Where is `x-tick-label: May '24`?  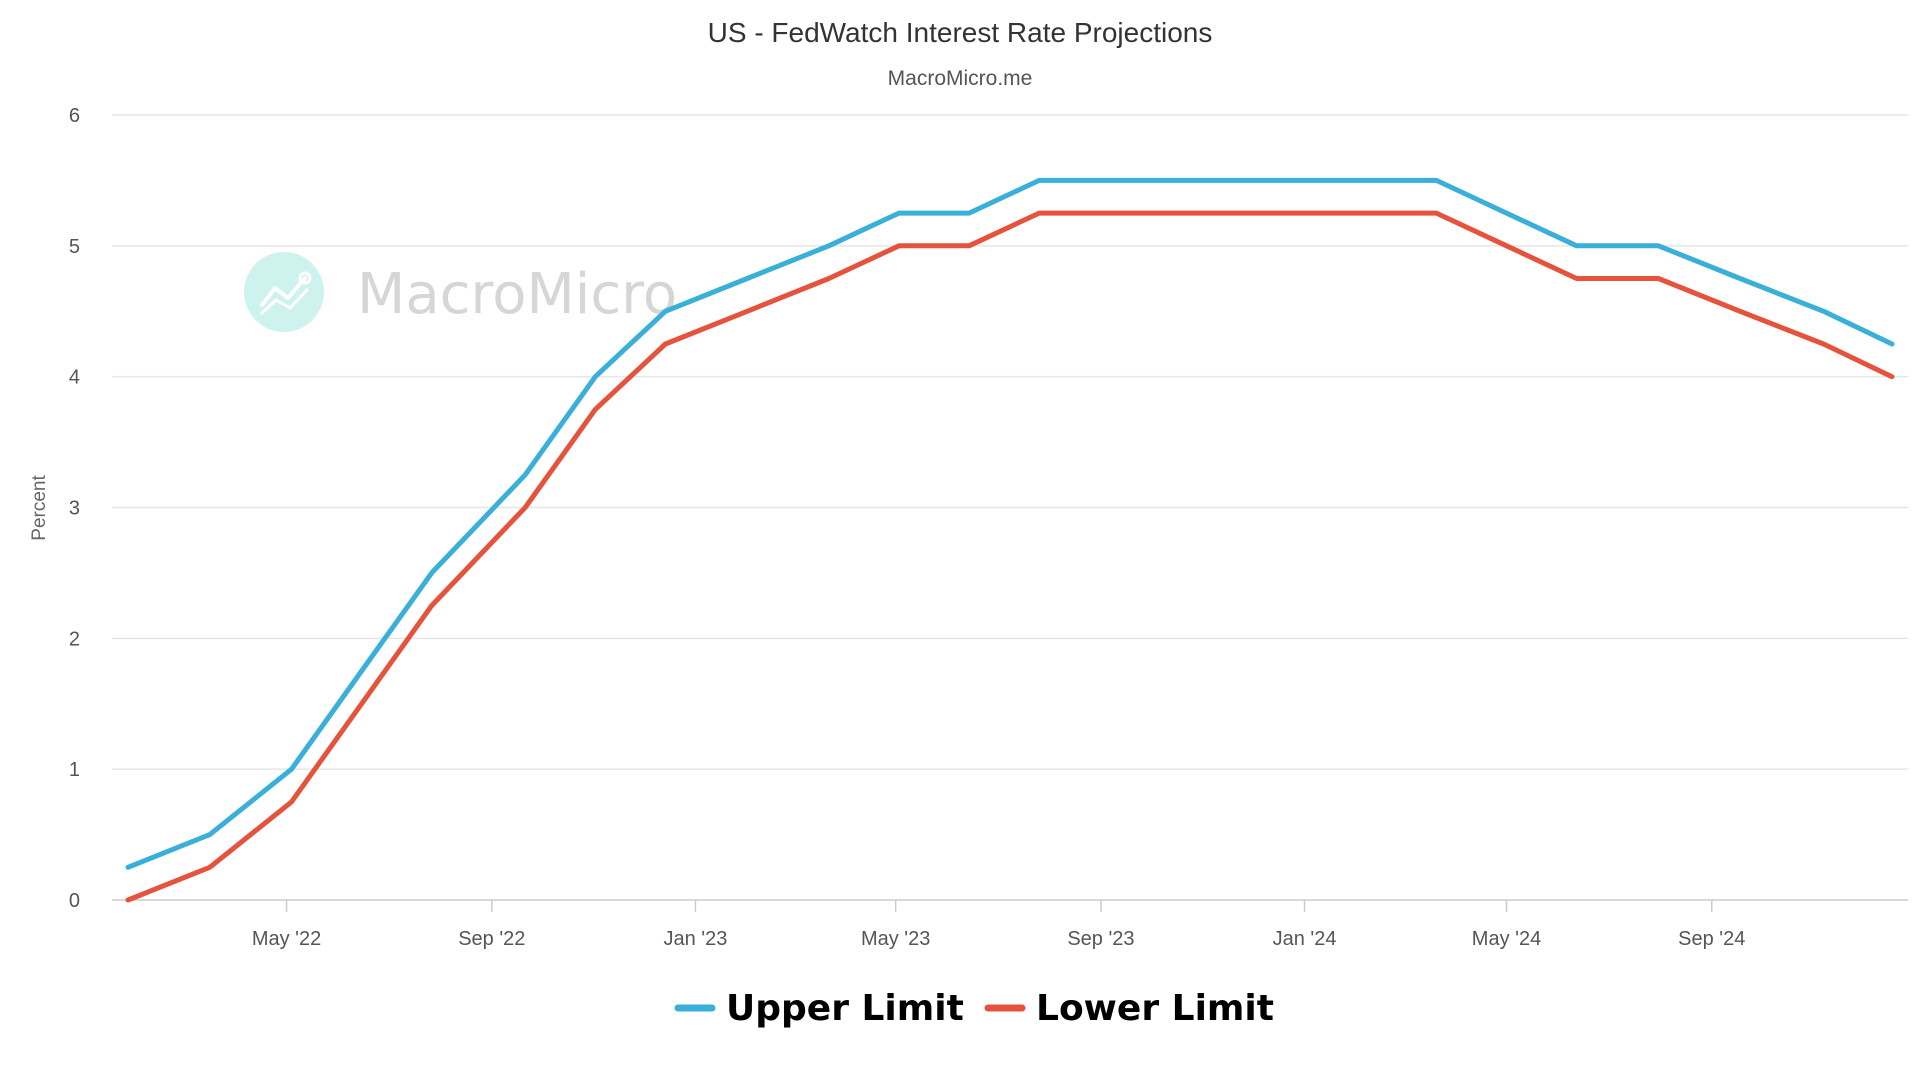 x-tick-label: May '24 is located at coordinates (1506, 939).